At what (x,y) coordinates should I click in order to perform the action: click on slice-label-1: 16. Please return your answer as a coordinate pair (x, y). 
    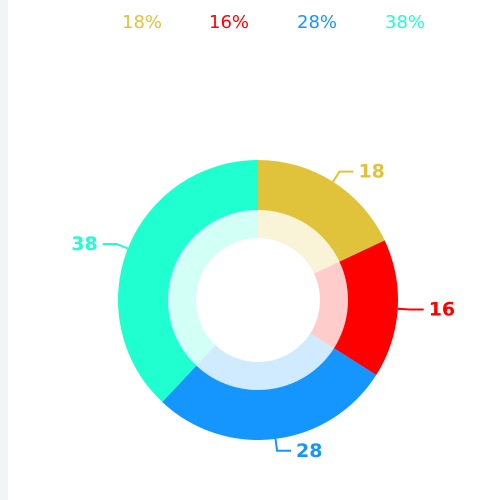
    Looking at the image, I should click on (442, 310).